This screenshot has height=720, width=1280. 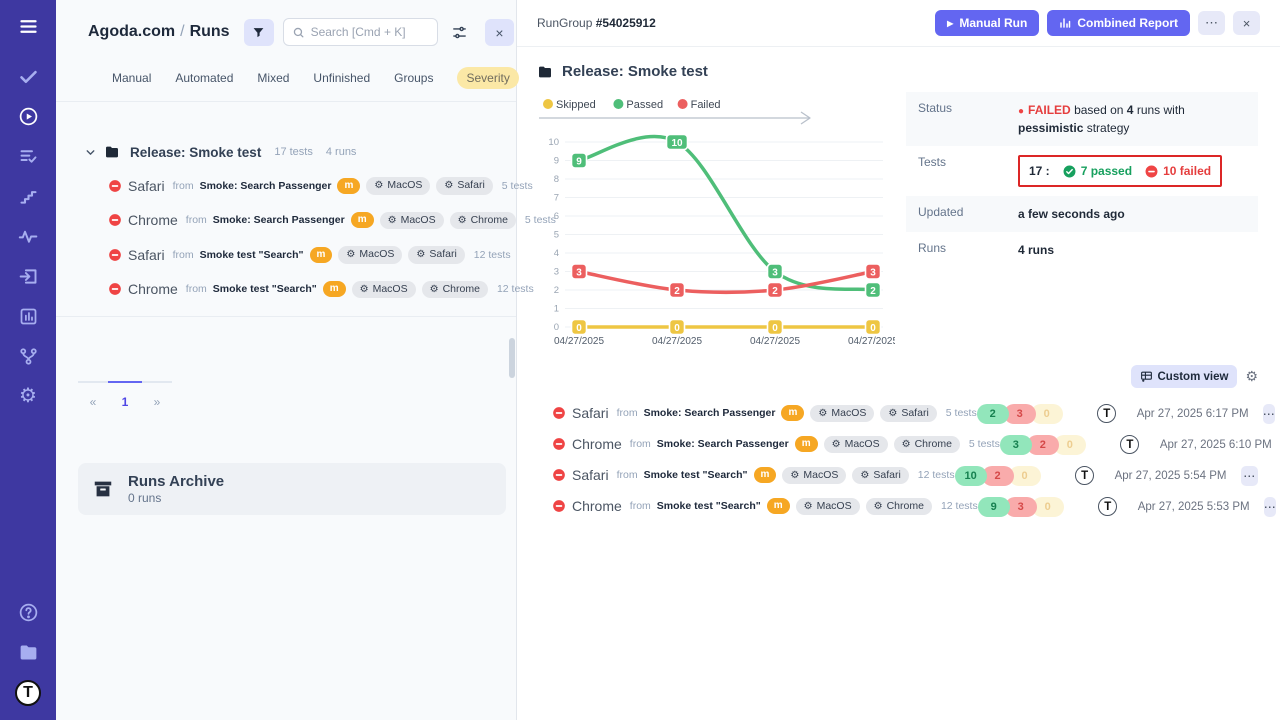 I want to click on pagination-next: », so click(x=157, y=395).